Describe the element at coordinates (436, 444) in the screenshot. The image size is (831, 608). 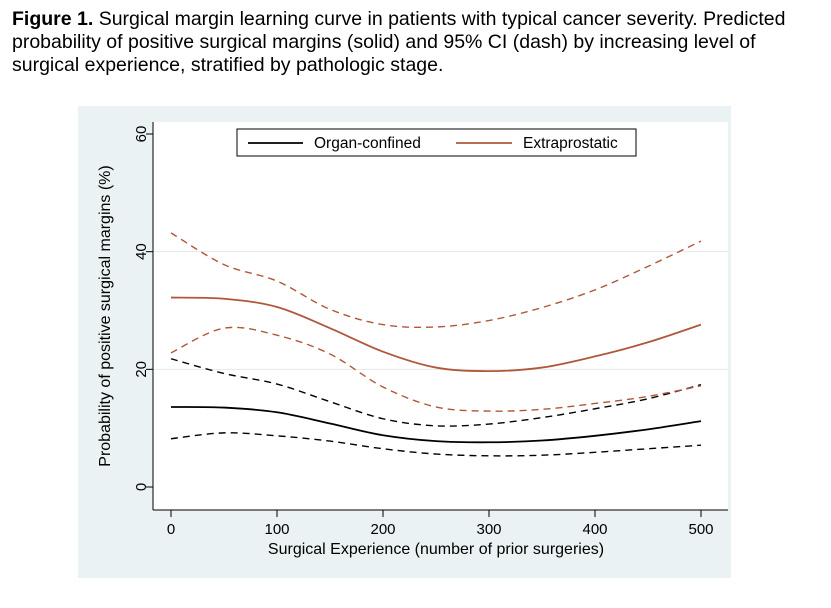
I see `series-line-organ-confined-lower-ci` at that location.